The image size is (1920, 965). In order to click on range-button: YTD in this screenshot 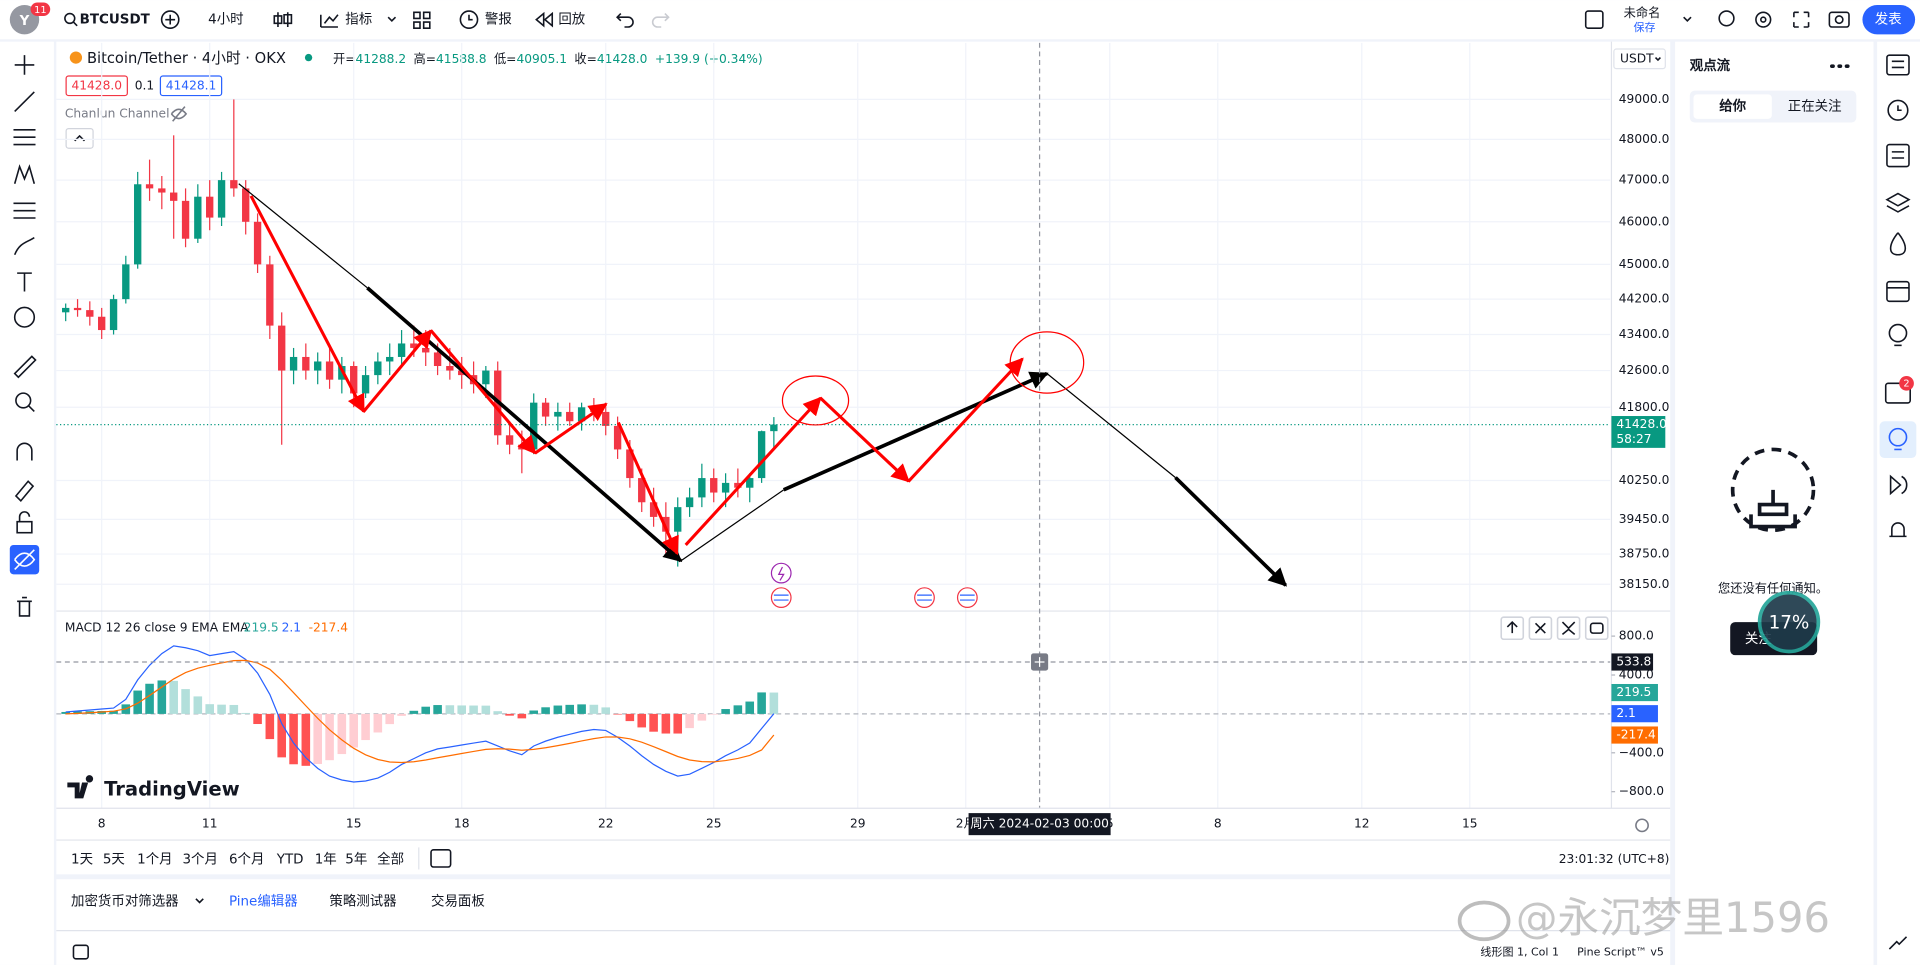, I will do `click(290, 860)`.